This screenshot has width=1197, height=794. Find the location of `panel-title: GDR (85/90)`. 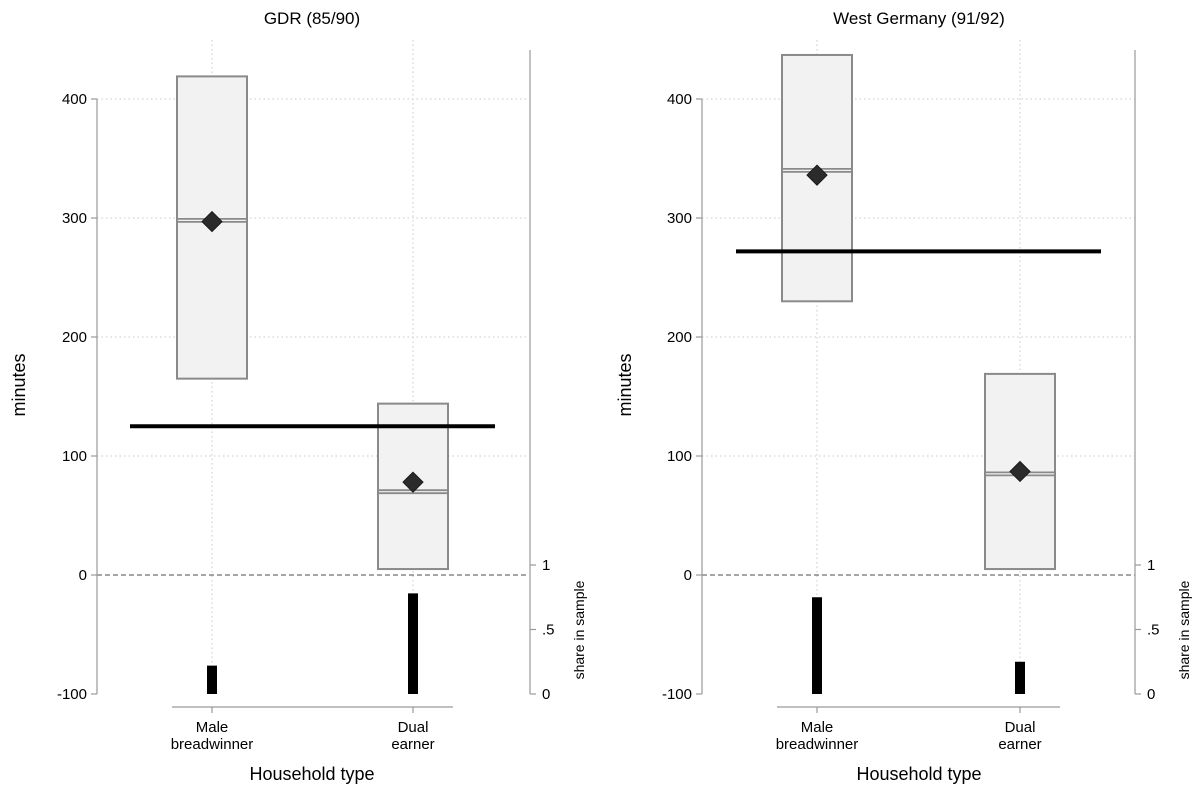

panel-title: GDR (85/90) is located at coordinates (312, 18).